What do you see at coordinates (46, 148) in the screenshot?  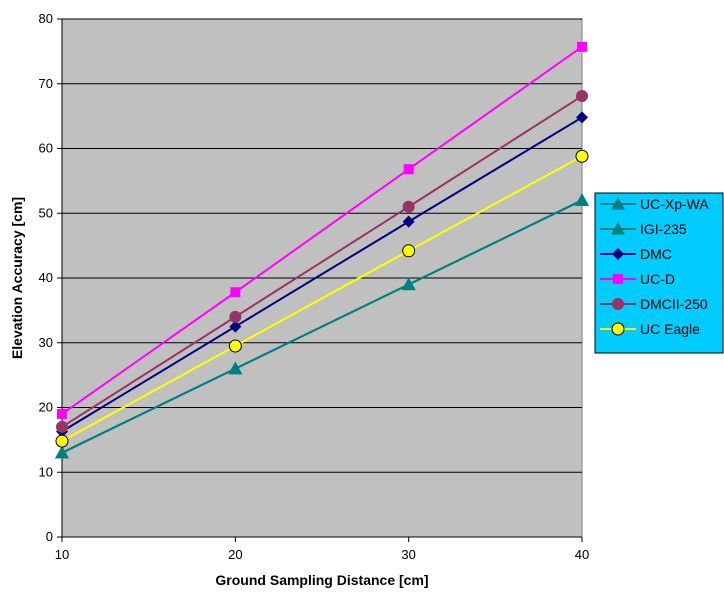 I see `y-tick-label: 60` at bounding box center [46, 148].